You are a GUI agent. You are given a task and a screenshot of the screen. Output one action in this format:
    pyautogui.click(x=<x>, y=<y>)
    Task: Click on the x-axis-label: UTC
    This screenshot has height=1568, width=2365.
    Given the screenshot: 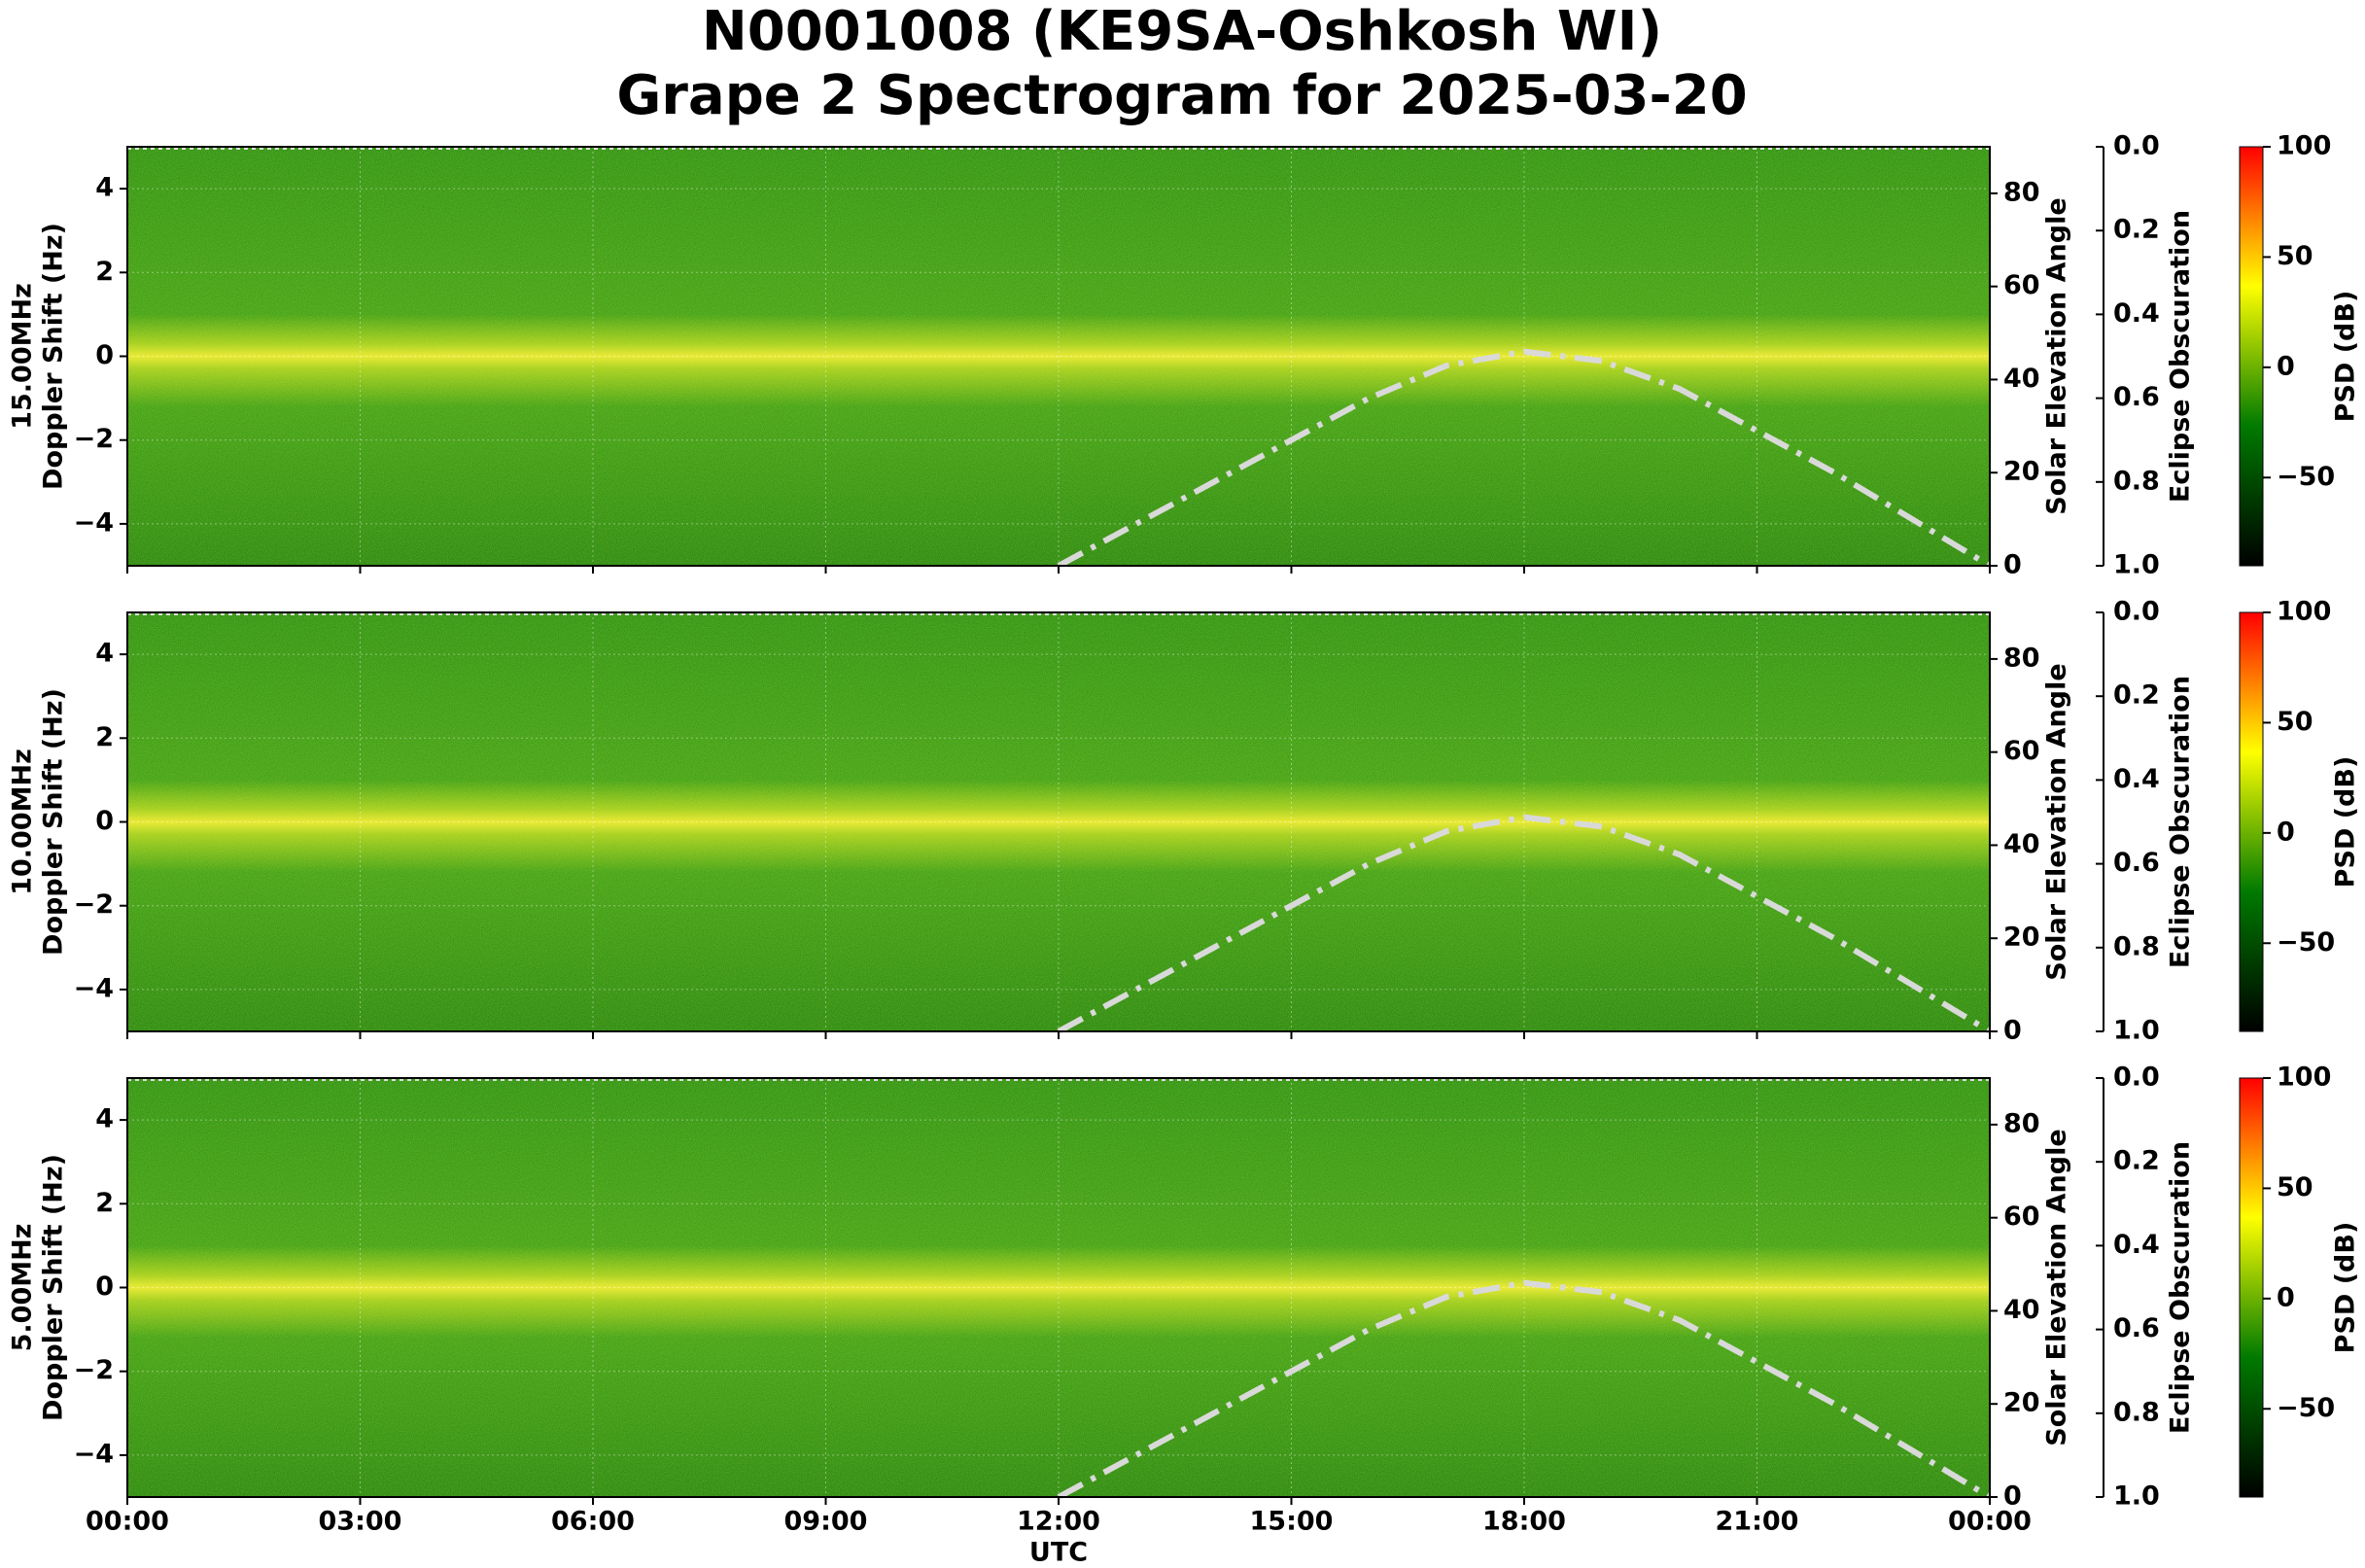 What is the action you would take?
    pyautogui.click(x=1058, y=1553)
    